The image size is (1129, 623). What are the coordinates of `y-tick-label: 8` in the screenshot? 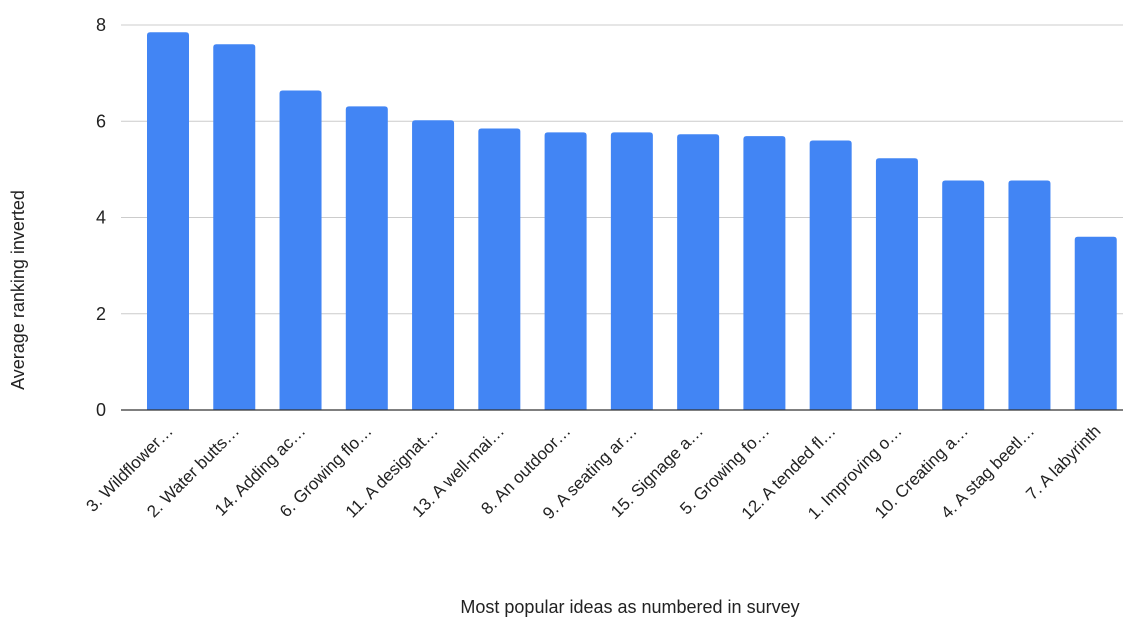 It's located at (101, 25).